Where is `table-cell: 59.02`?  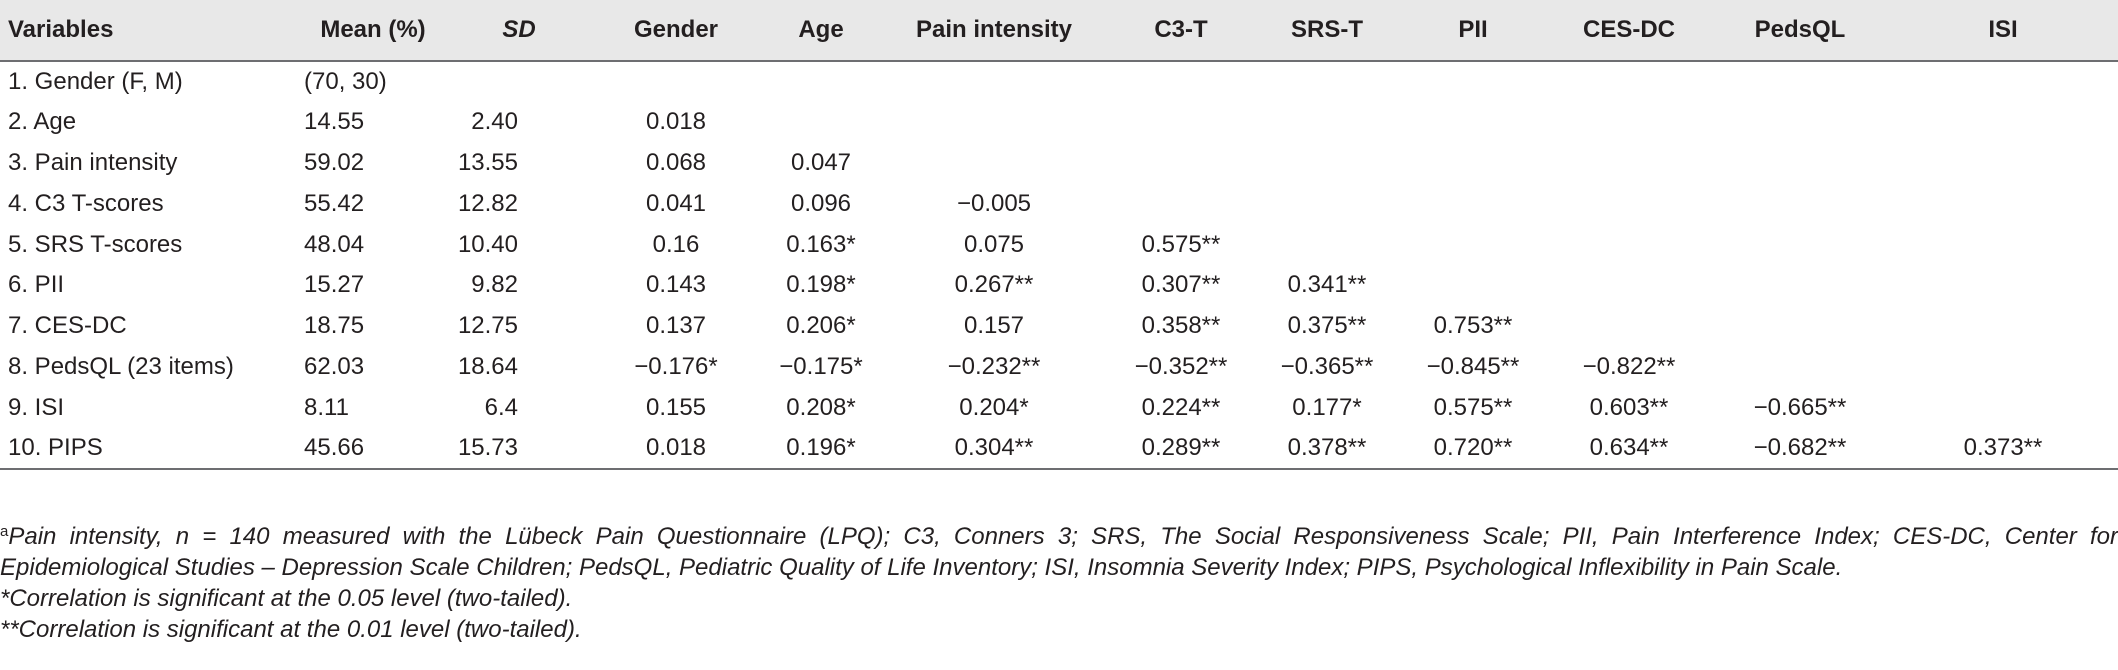
table-cell: 59.02 is located at coordinates (334, 162).